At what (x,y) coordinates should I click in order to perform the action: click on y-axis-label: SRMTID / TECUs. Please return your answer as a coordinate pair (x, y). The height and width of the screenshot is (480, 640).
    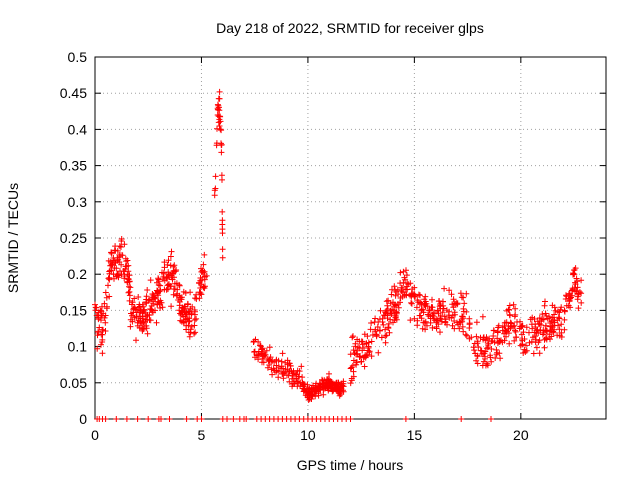
    Looking at the image, I should click on (13, 238).